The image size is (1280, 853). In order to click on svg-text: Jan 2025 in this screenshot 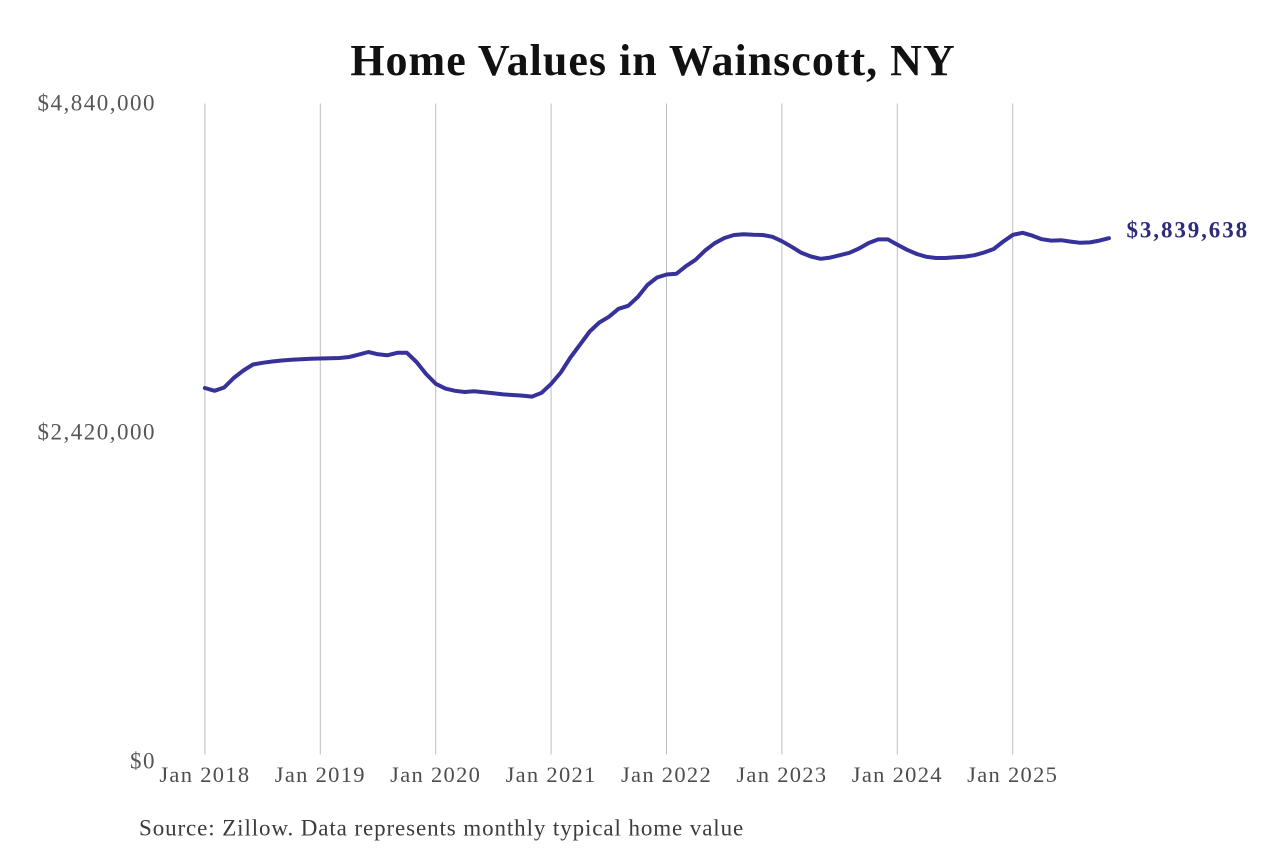, I will do `click(1012, 774)`.